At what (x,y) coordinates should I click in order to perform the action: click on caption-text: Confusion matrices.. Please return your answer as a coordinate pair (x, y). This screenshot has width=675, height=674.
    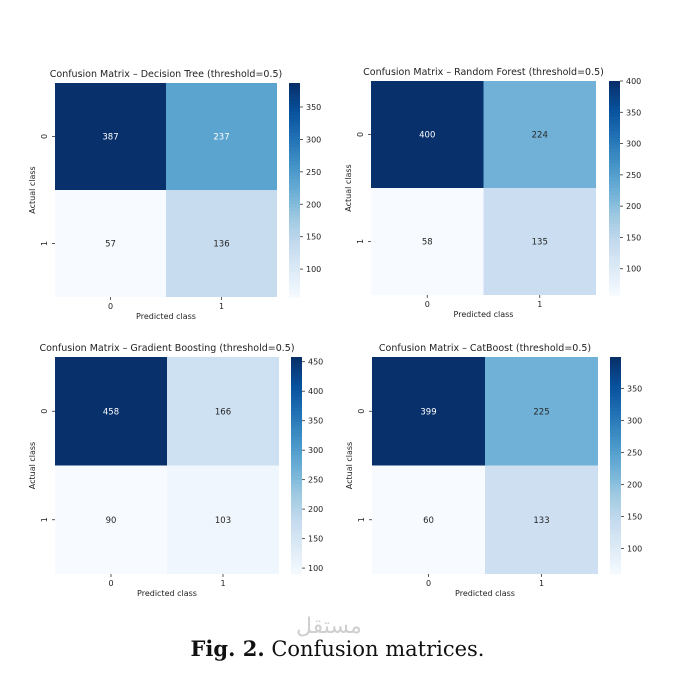
    Looking at the image, I should click on (378, 649).